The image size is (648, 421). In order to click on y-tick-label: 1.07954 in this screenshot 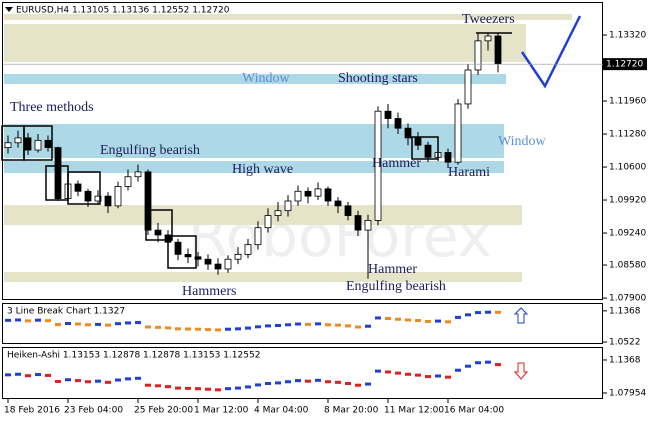, I will do `click(627, 393)`.